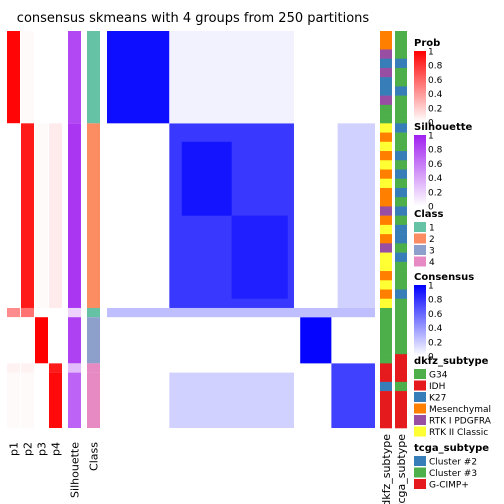 Image resolution: width=504 pixels, height=504 pixels. I want to click on consensus-legend-tick: 0, so click(431, 358).